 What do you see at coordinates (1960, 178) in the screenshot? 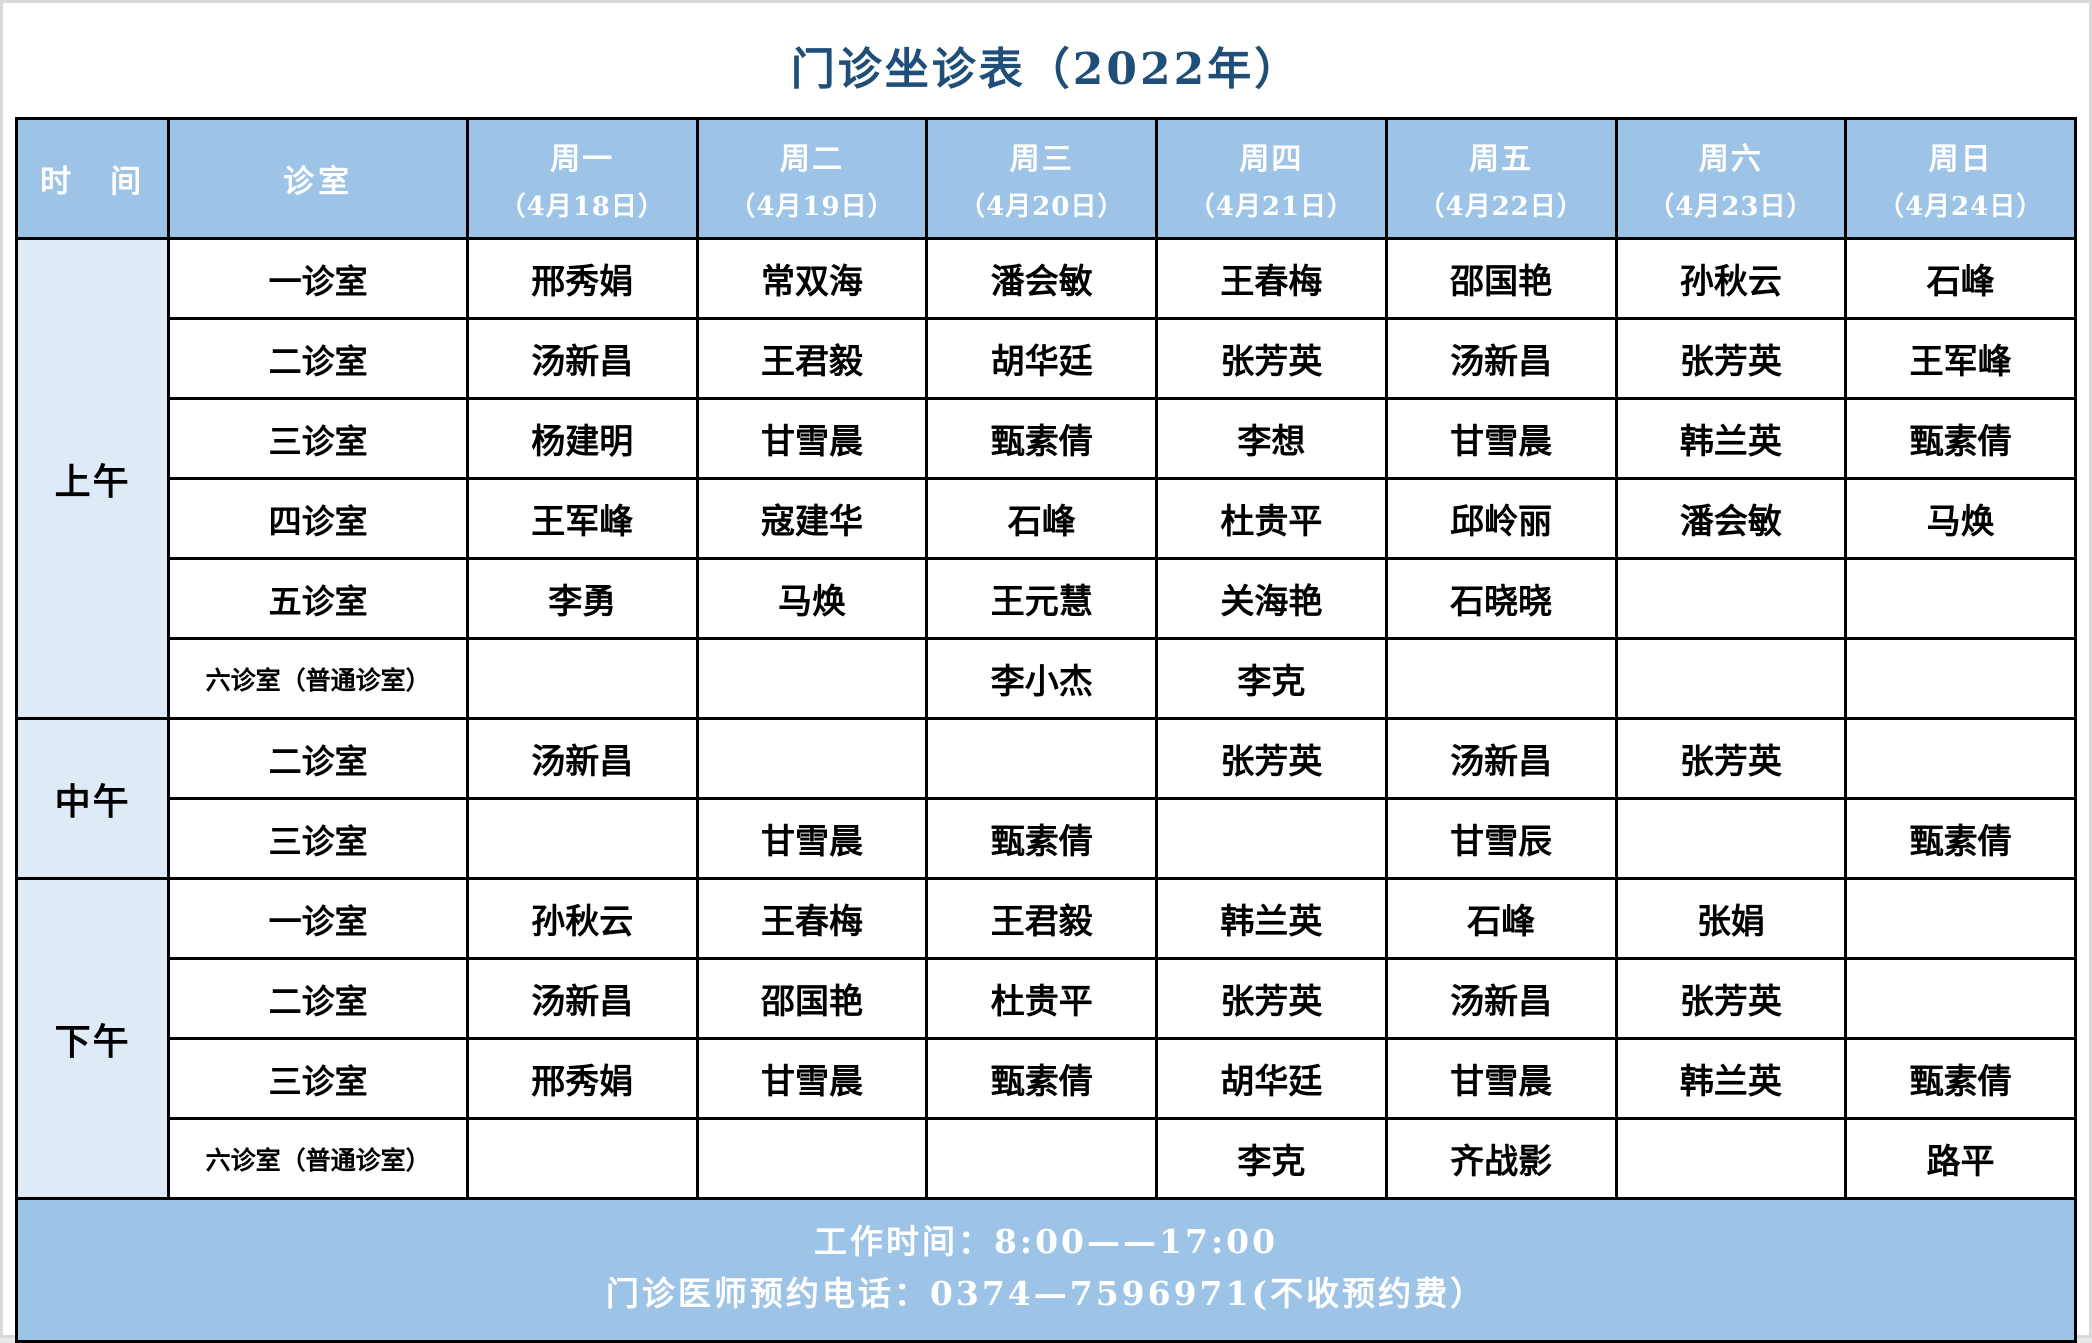
I see `header-day-sunday: 周日 （4月24日）` at bounding box center [1960, 178].